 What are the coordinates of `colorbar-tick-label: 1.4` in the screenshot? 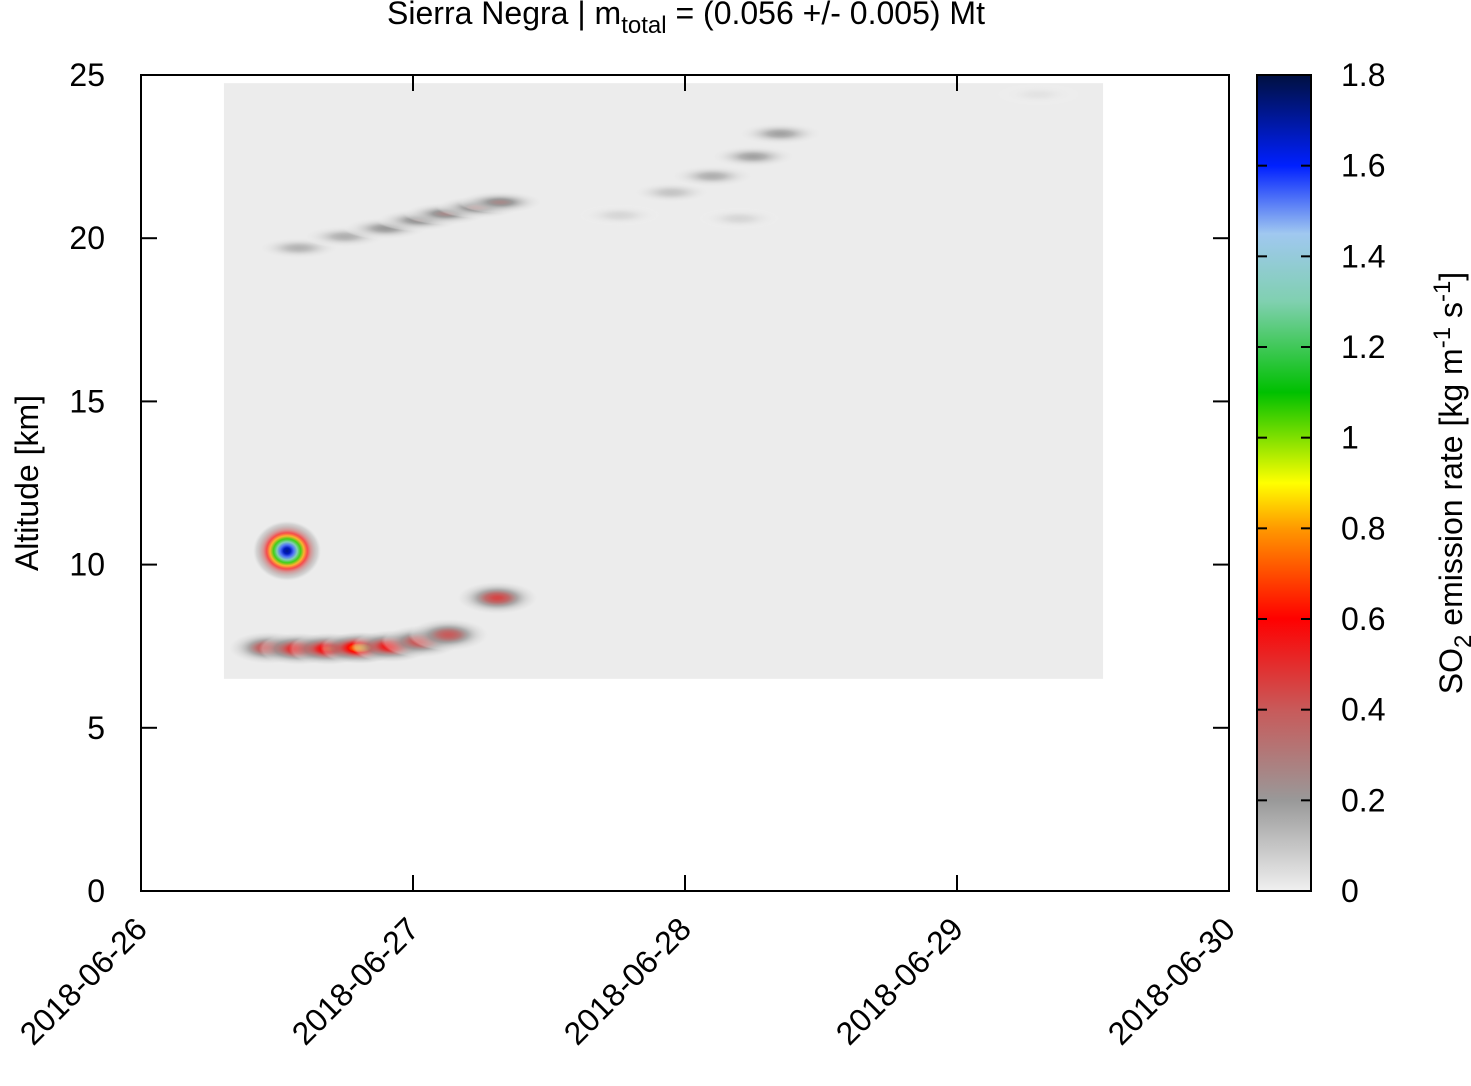 It's located at (1363, 256).